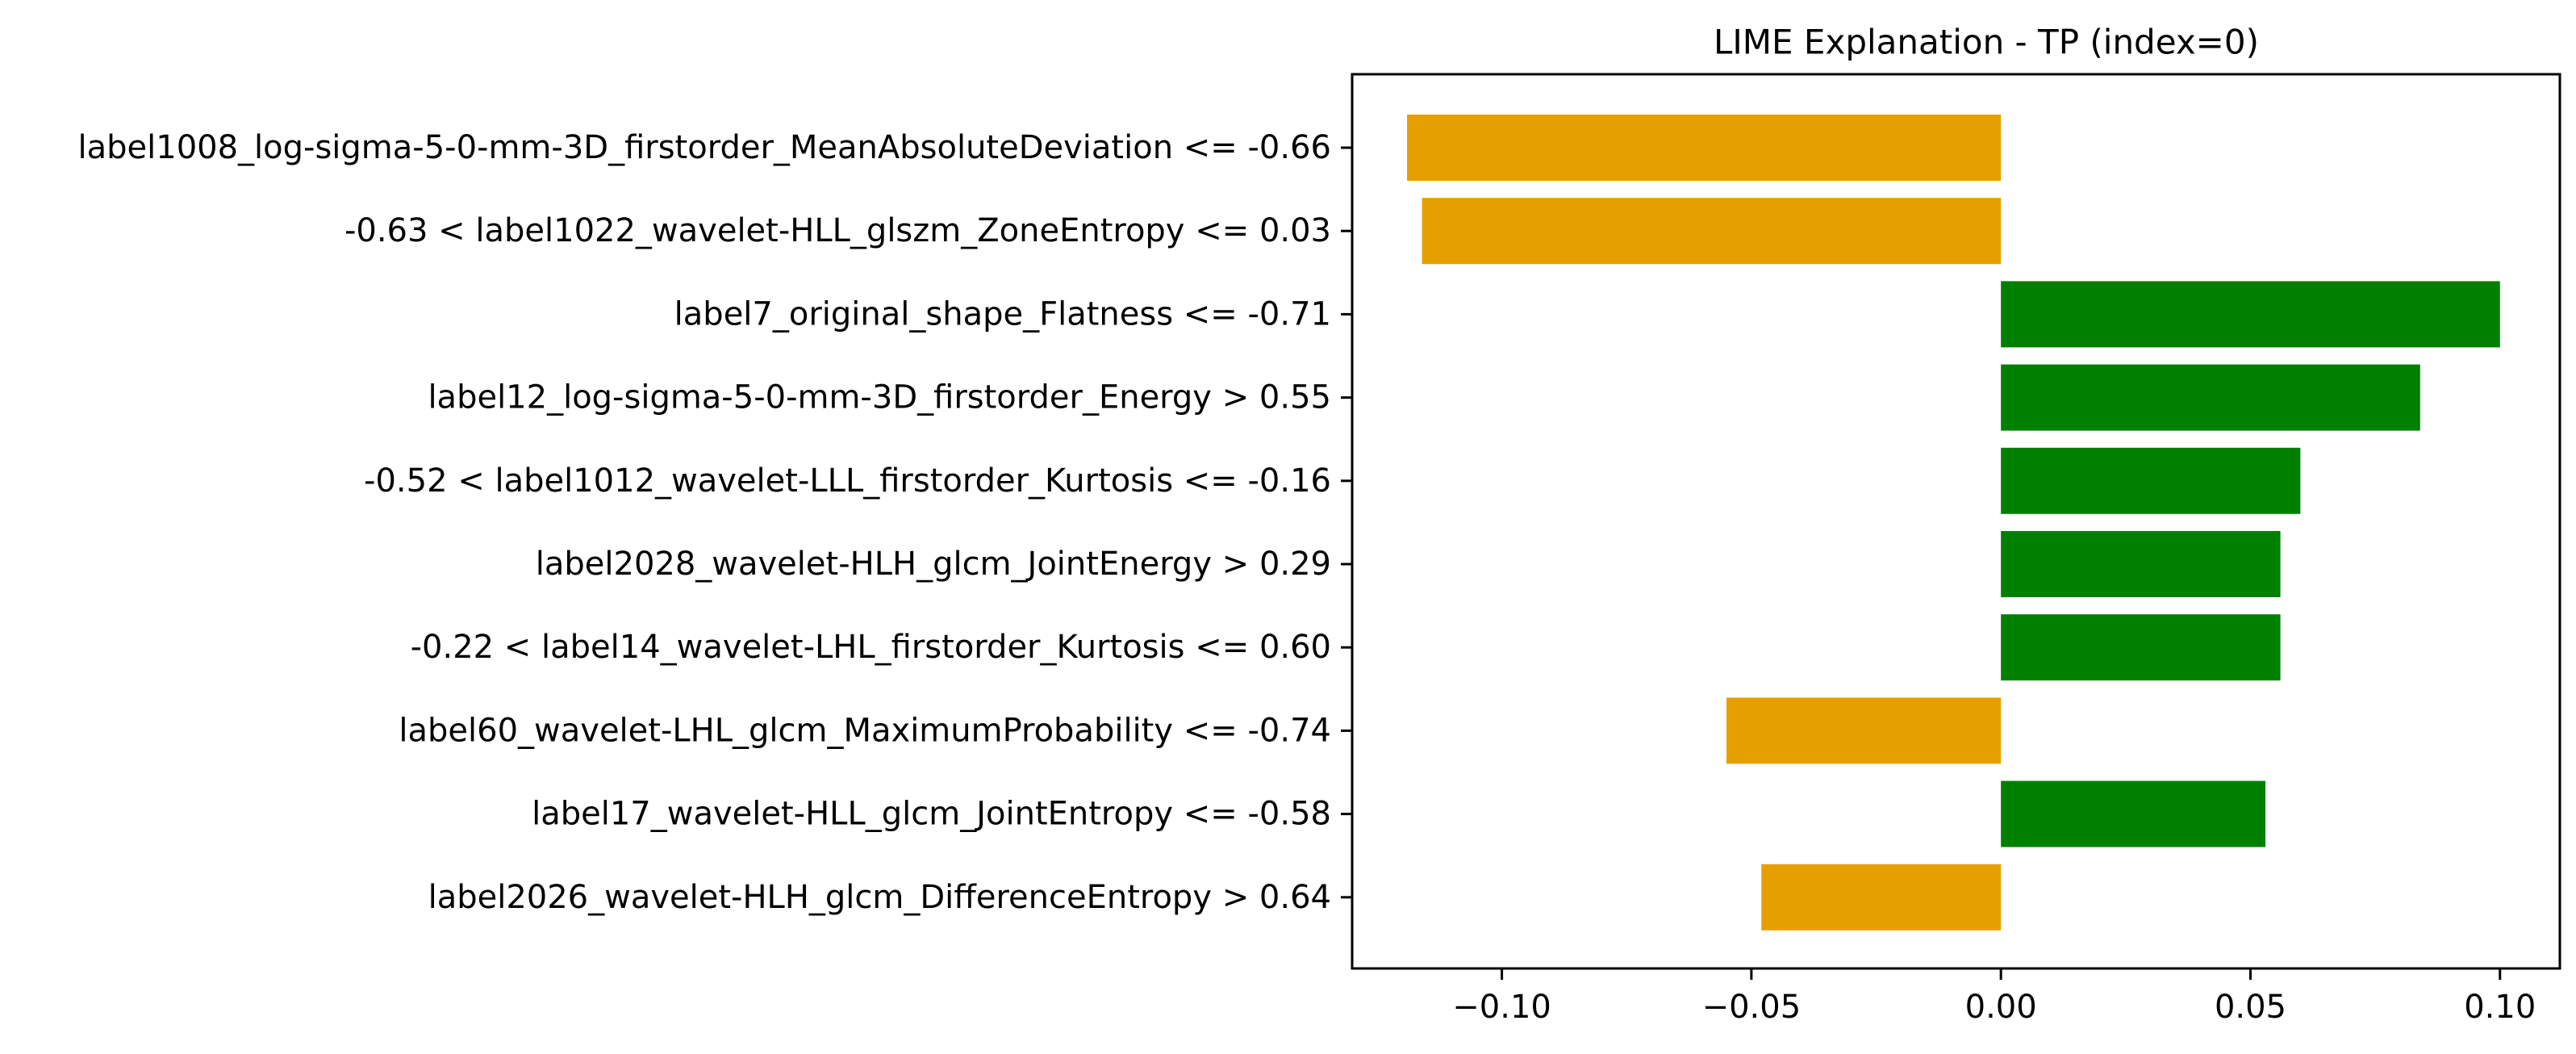 Image resolution: width=2576 pixels, height=1054 pixels. I want to click on x-tick-label-0: −0.10, so click(1502, 1007).